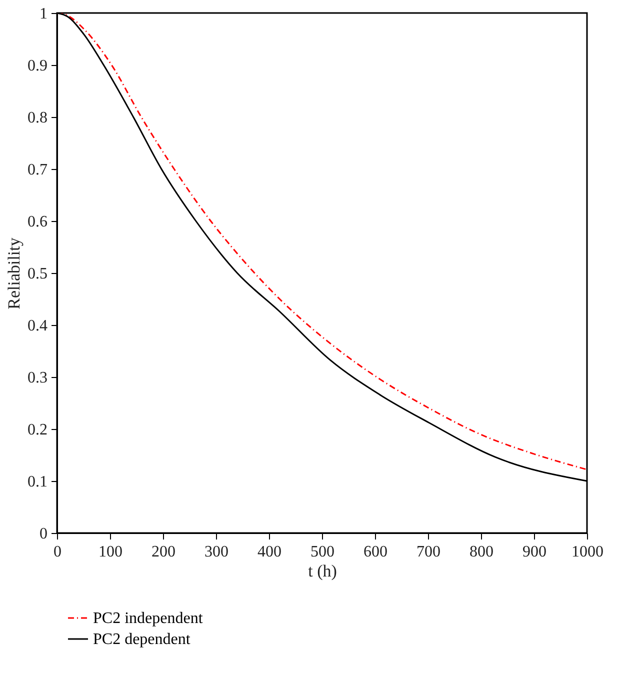 This screenshot has height=684, width=633. I want to click on x-tick-label: 300, so click(216, 552).